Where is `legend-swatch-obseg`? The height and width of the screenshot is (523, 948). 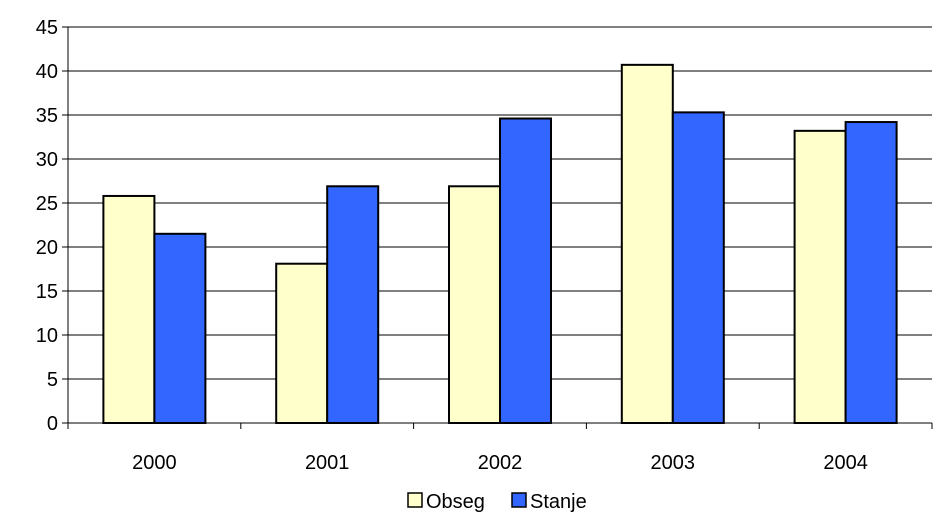 legend-swatch-obseg is located at coordinates (415, 500).